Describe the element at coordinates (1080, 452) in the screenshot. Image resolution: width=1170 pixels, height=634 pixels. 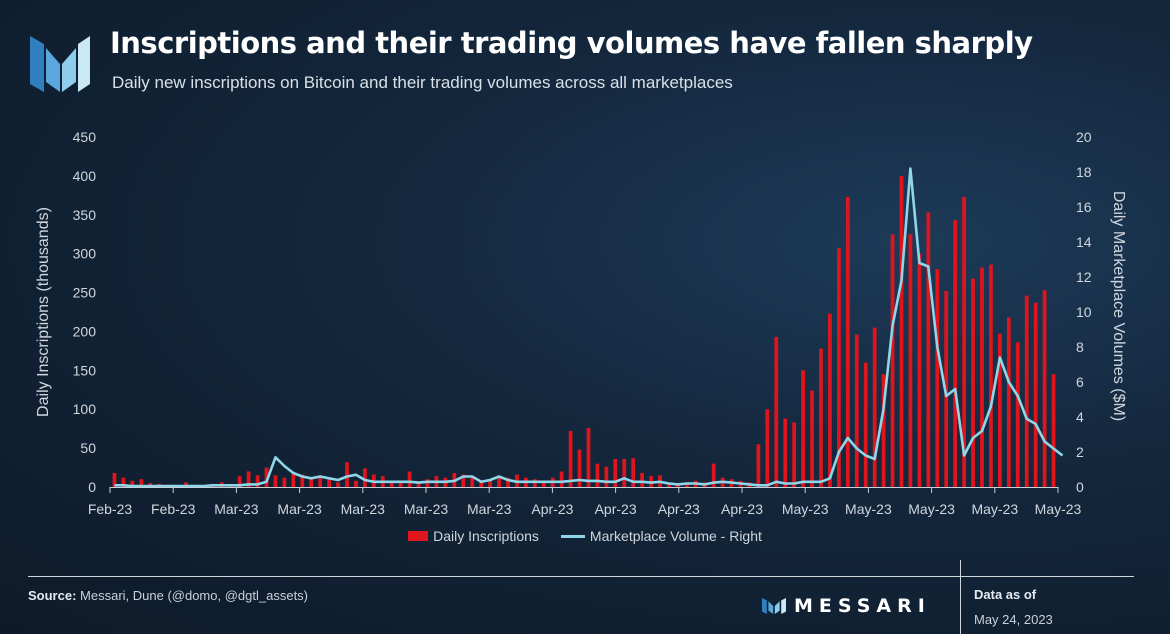
I see `y-tick-label-right: 2` at that location.